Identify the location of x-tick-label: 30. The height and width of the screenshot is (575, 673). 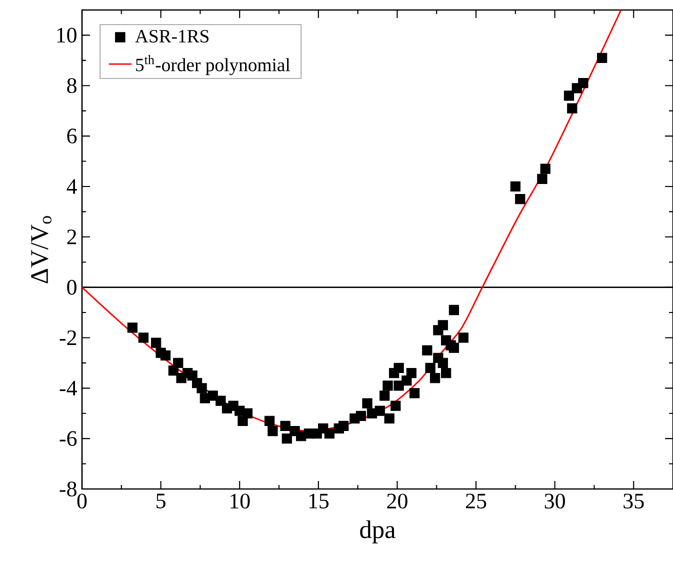
(554, 501).